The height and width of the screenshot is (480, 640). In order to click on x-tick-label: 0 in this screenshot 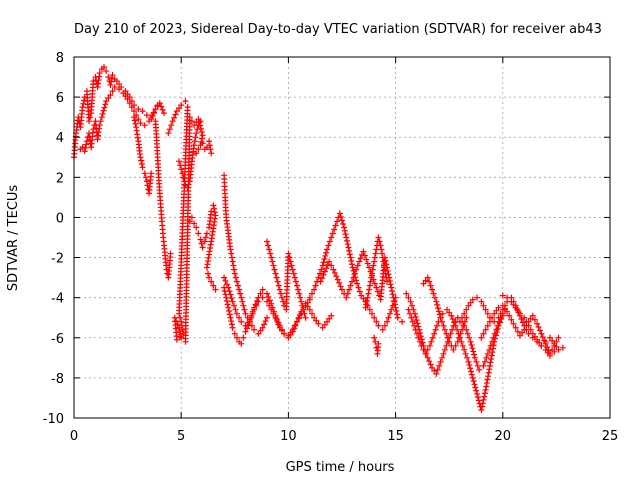, I will do `click(74, 436)`.